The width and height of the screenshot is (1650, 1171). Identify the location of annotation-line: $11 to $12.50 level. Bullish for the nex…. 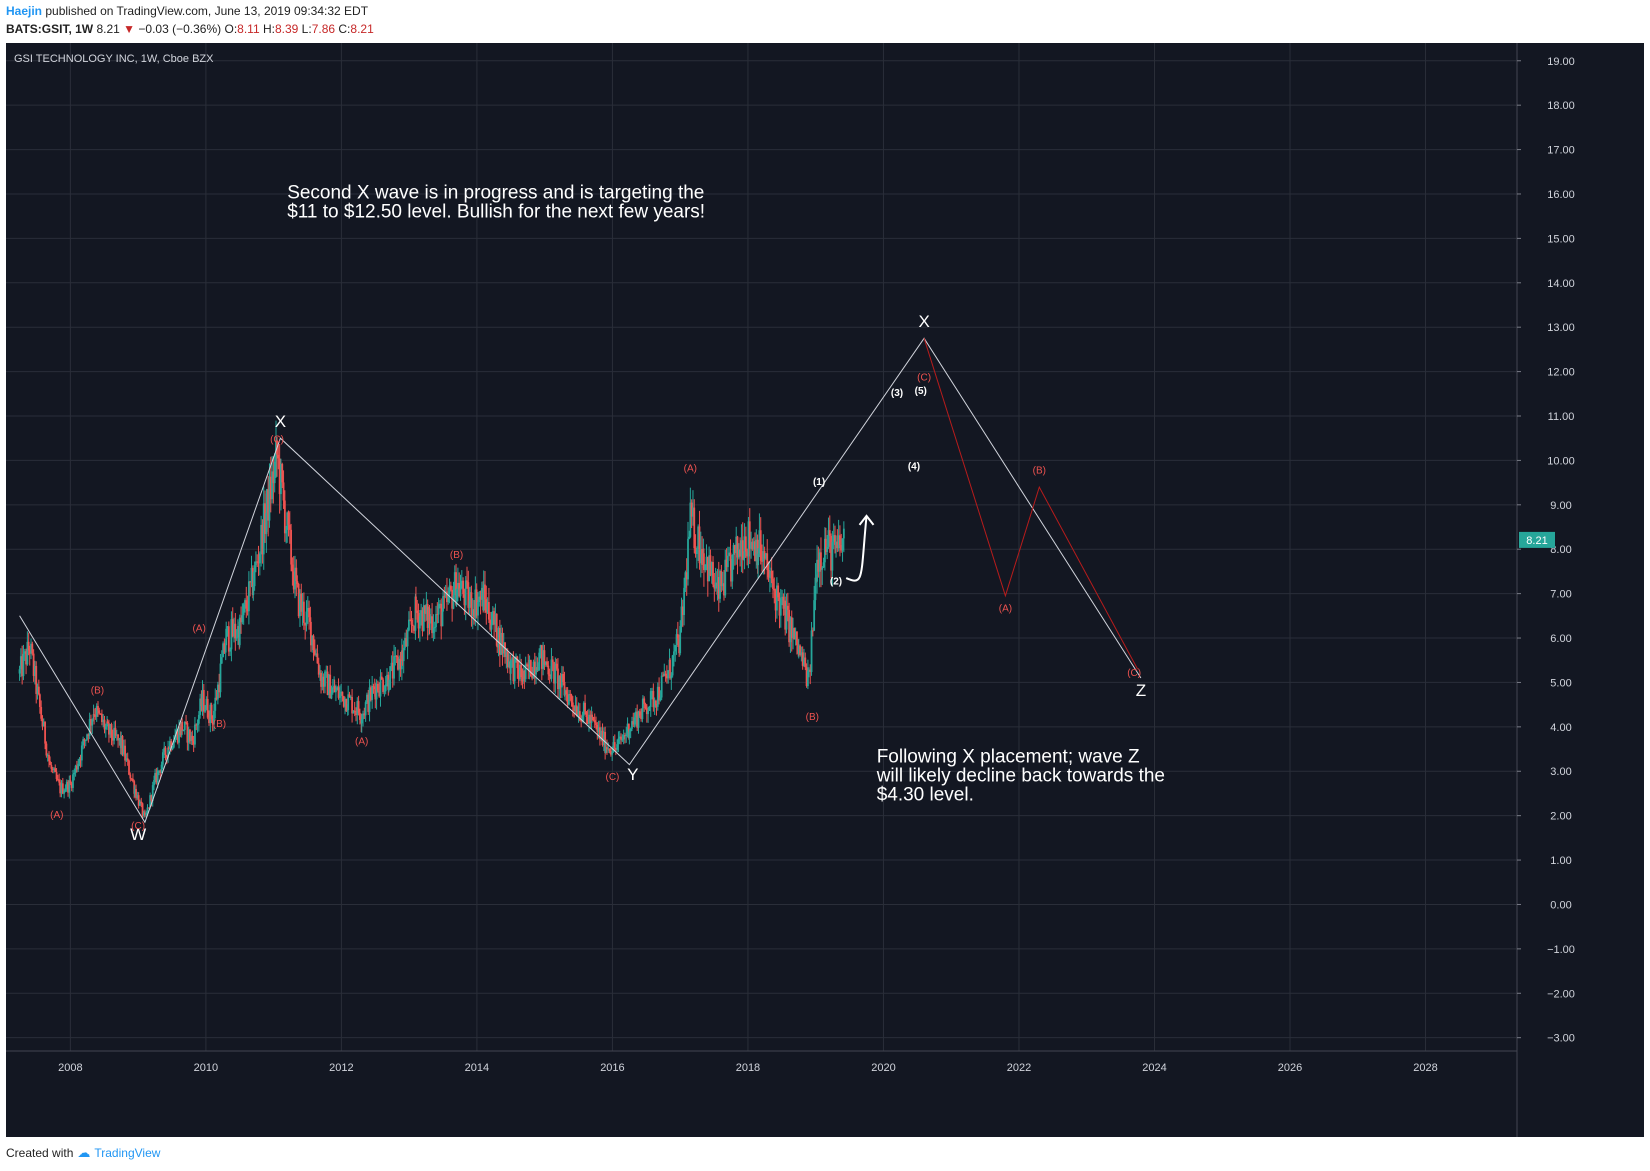
(496, 211).